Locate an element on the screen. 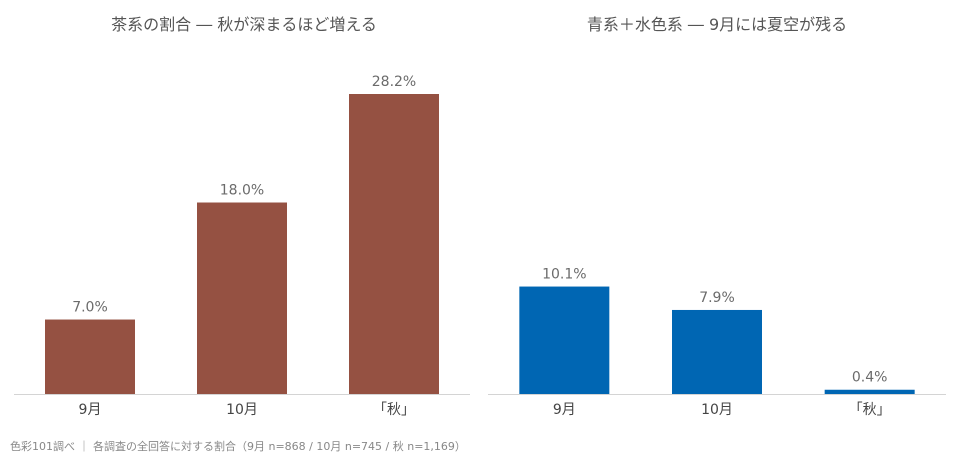 The image size is (960, 459). chart-title: 茶系の割合 ― 秋が深まるほど増える is located at coordinates (244, 24).